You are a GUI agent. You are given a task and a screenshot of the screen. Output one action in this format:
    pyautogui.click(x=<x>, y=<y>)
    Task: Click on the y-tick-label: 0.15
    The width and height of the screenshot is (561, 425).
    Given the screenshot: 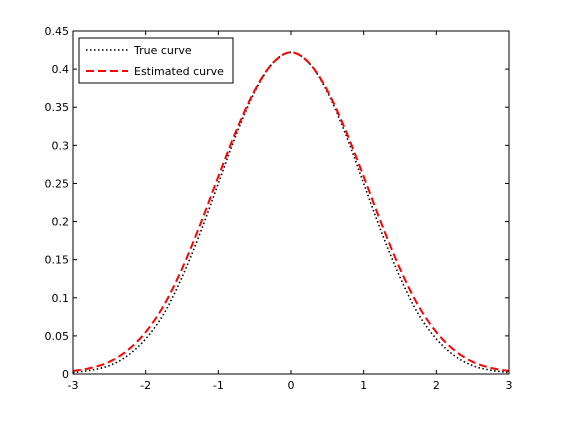 What is the action you would take?
    pyautogui.click(x=57, y=260)
    